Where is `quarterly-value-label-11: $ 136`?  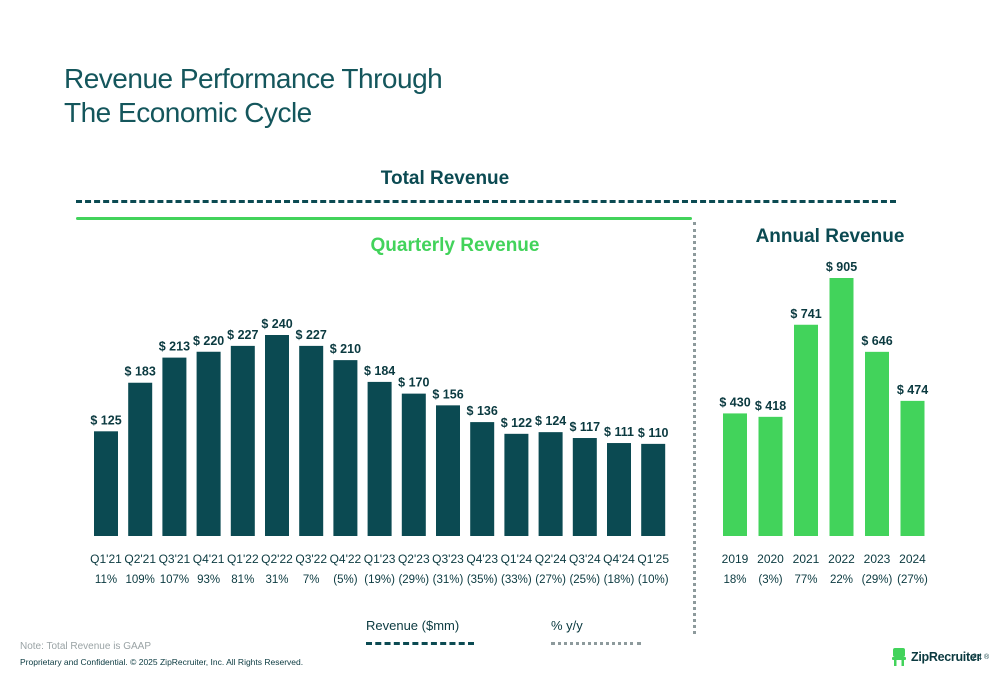
quarterly-value-label-11: $ 136 is located at coordinates (482, 411).